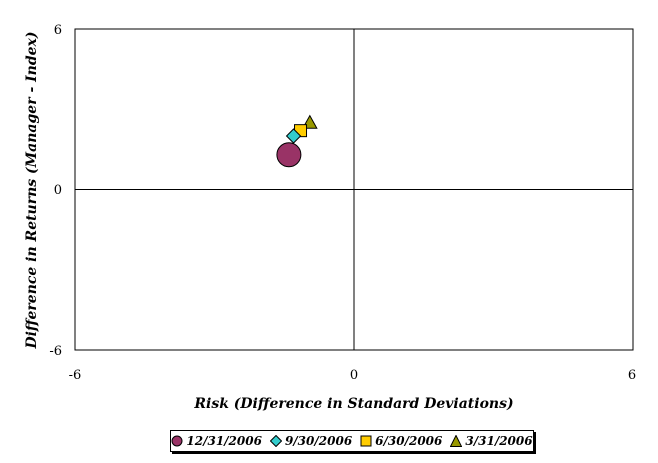 This screenshot has height=463, width=658. What do you see at coordinates (456, 441) in the screenshot?
I see `triangle-marker-icon` at bounding box center [456, 441].